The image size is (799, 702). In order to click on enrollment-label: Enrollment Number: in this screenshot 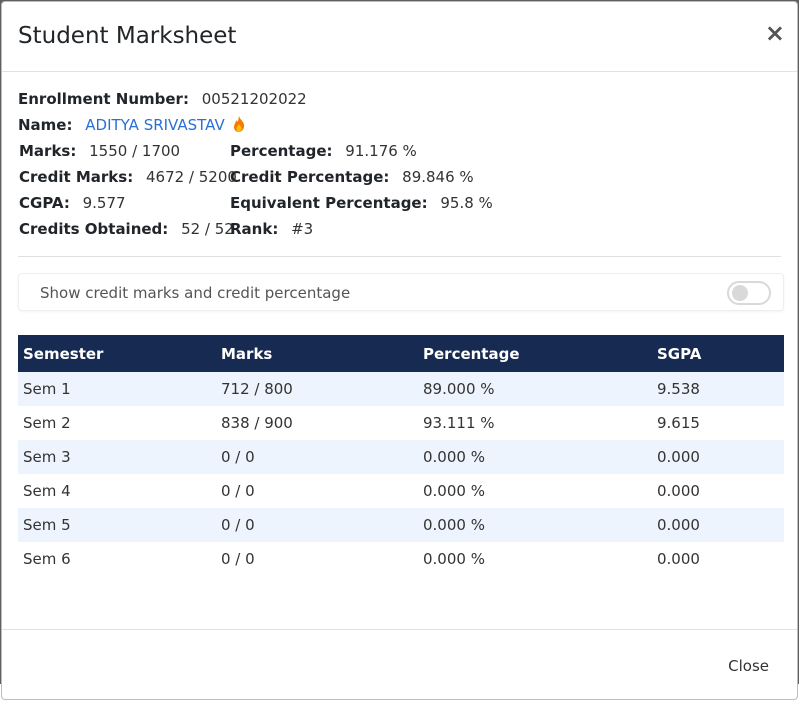, I will do `click(103, 99)`.